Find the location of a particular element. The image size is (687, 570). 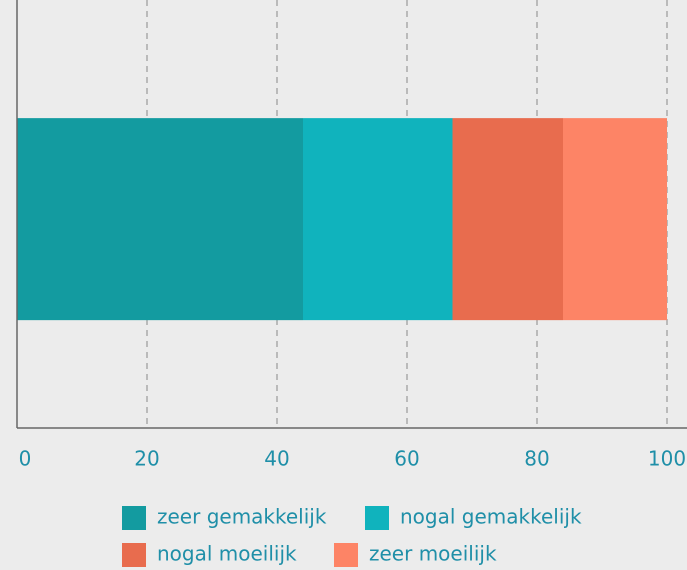

legend-label: nogal moeilijk is located at coordinates (227, 554).